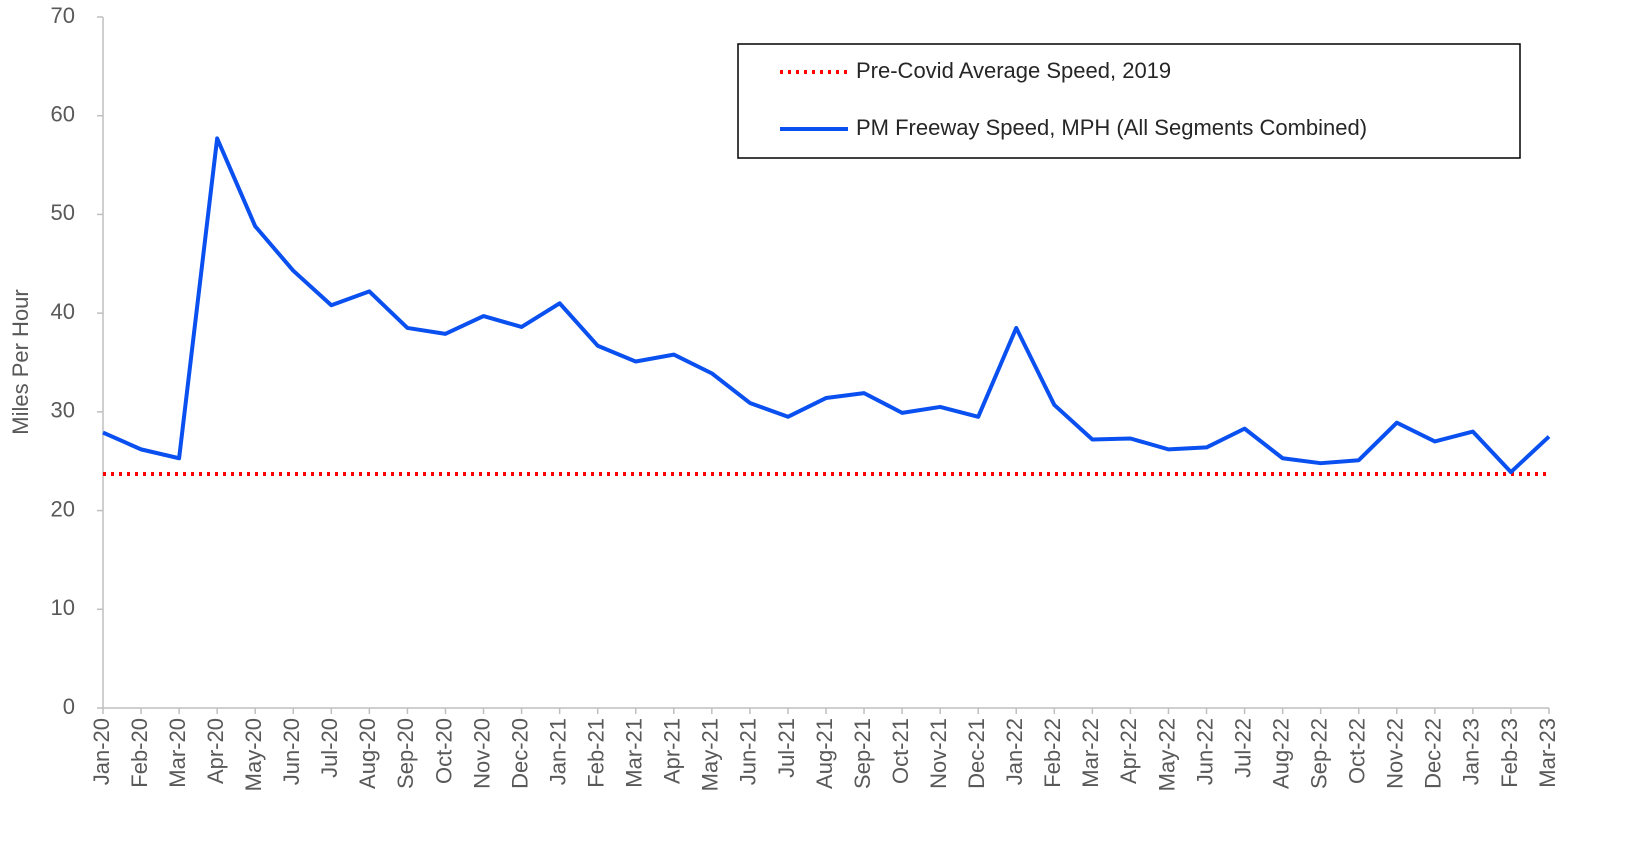 The image size is (1643, 865). I want to click on legend-label: Pre-Covid Average Speed, 2019, so click(1013, 70).